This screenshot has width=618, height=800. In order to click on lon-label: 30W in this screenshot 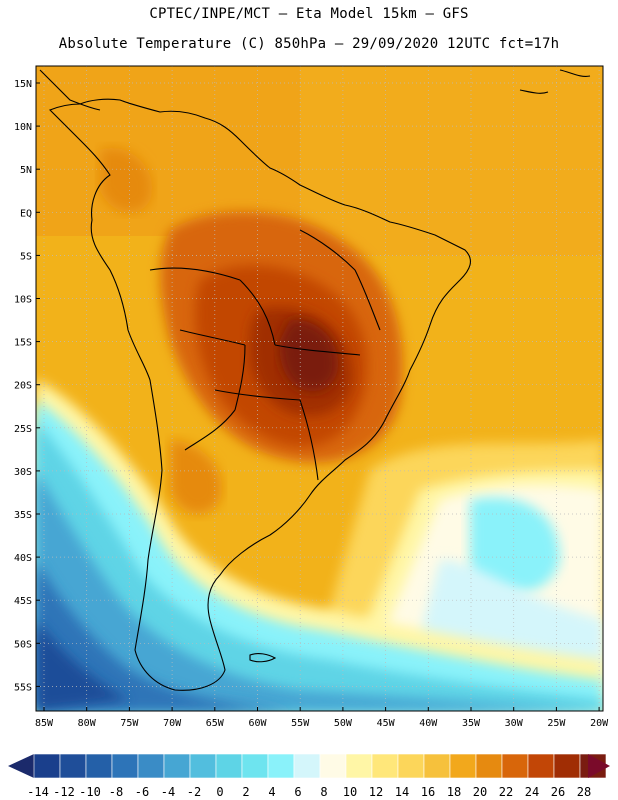, I will do `click(514, 723)`.